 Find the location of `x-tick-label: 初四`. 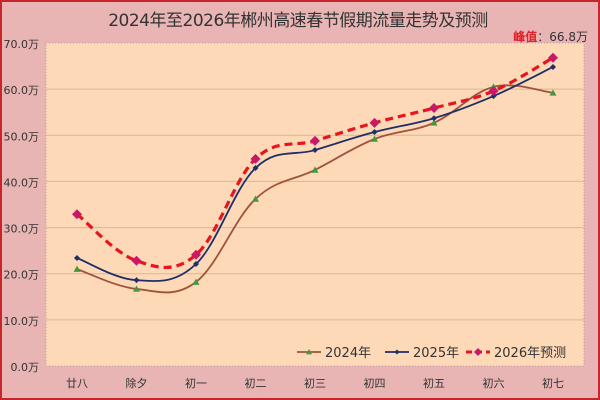

x-tick-label: 初四 is located at coordinates (375, 383).